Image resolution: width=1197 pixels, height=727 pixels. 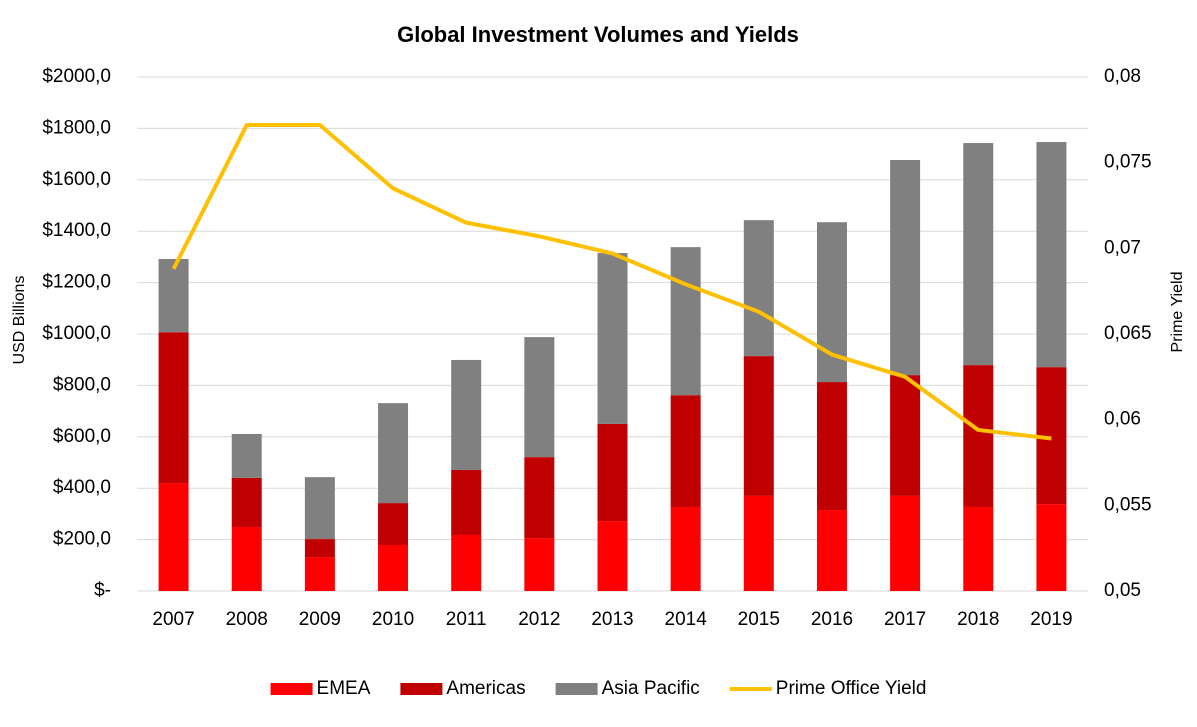 I want to click on x-tick-label: 2016, so click(x=832, y=619).